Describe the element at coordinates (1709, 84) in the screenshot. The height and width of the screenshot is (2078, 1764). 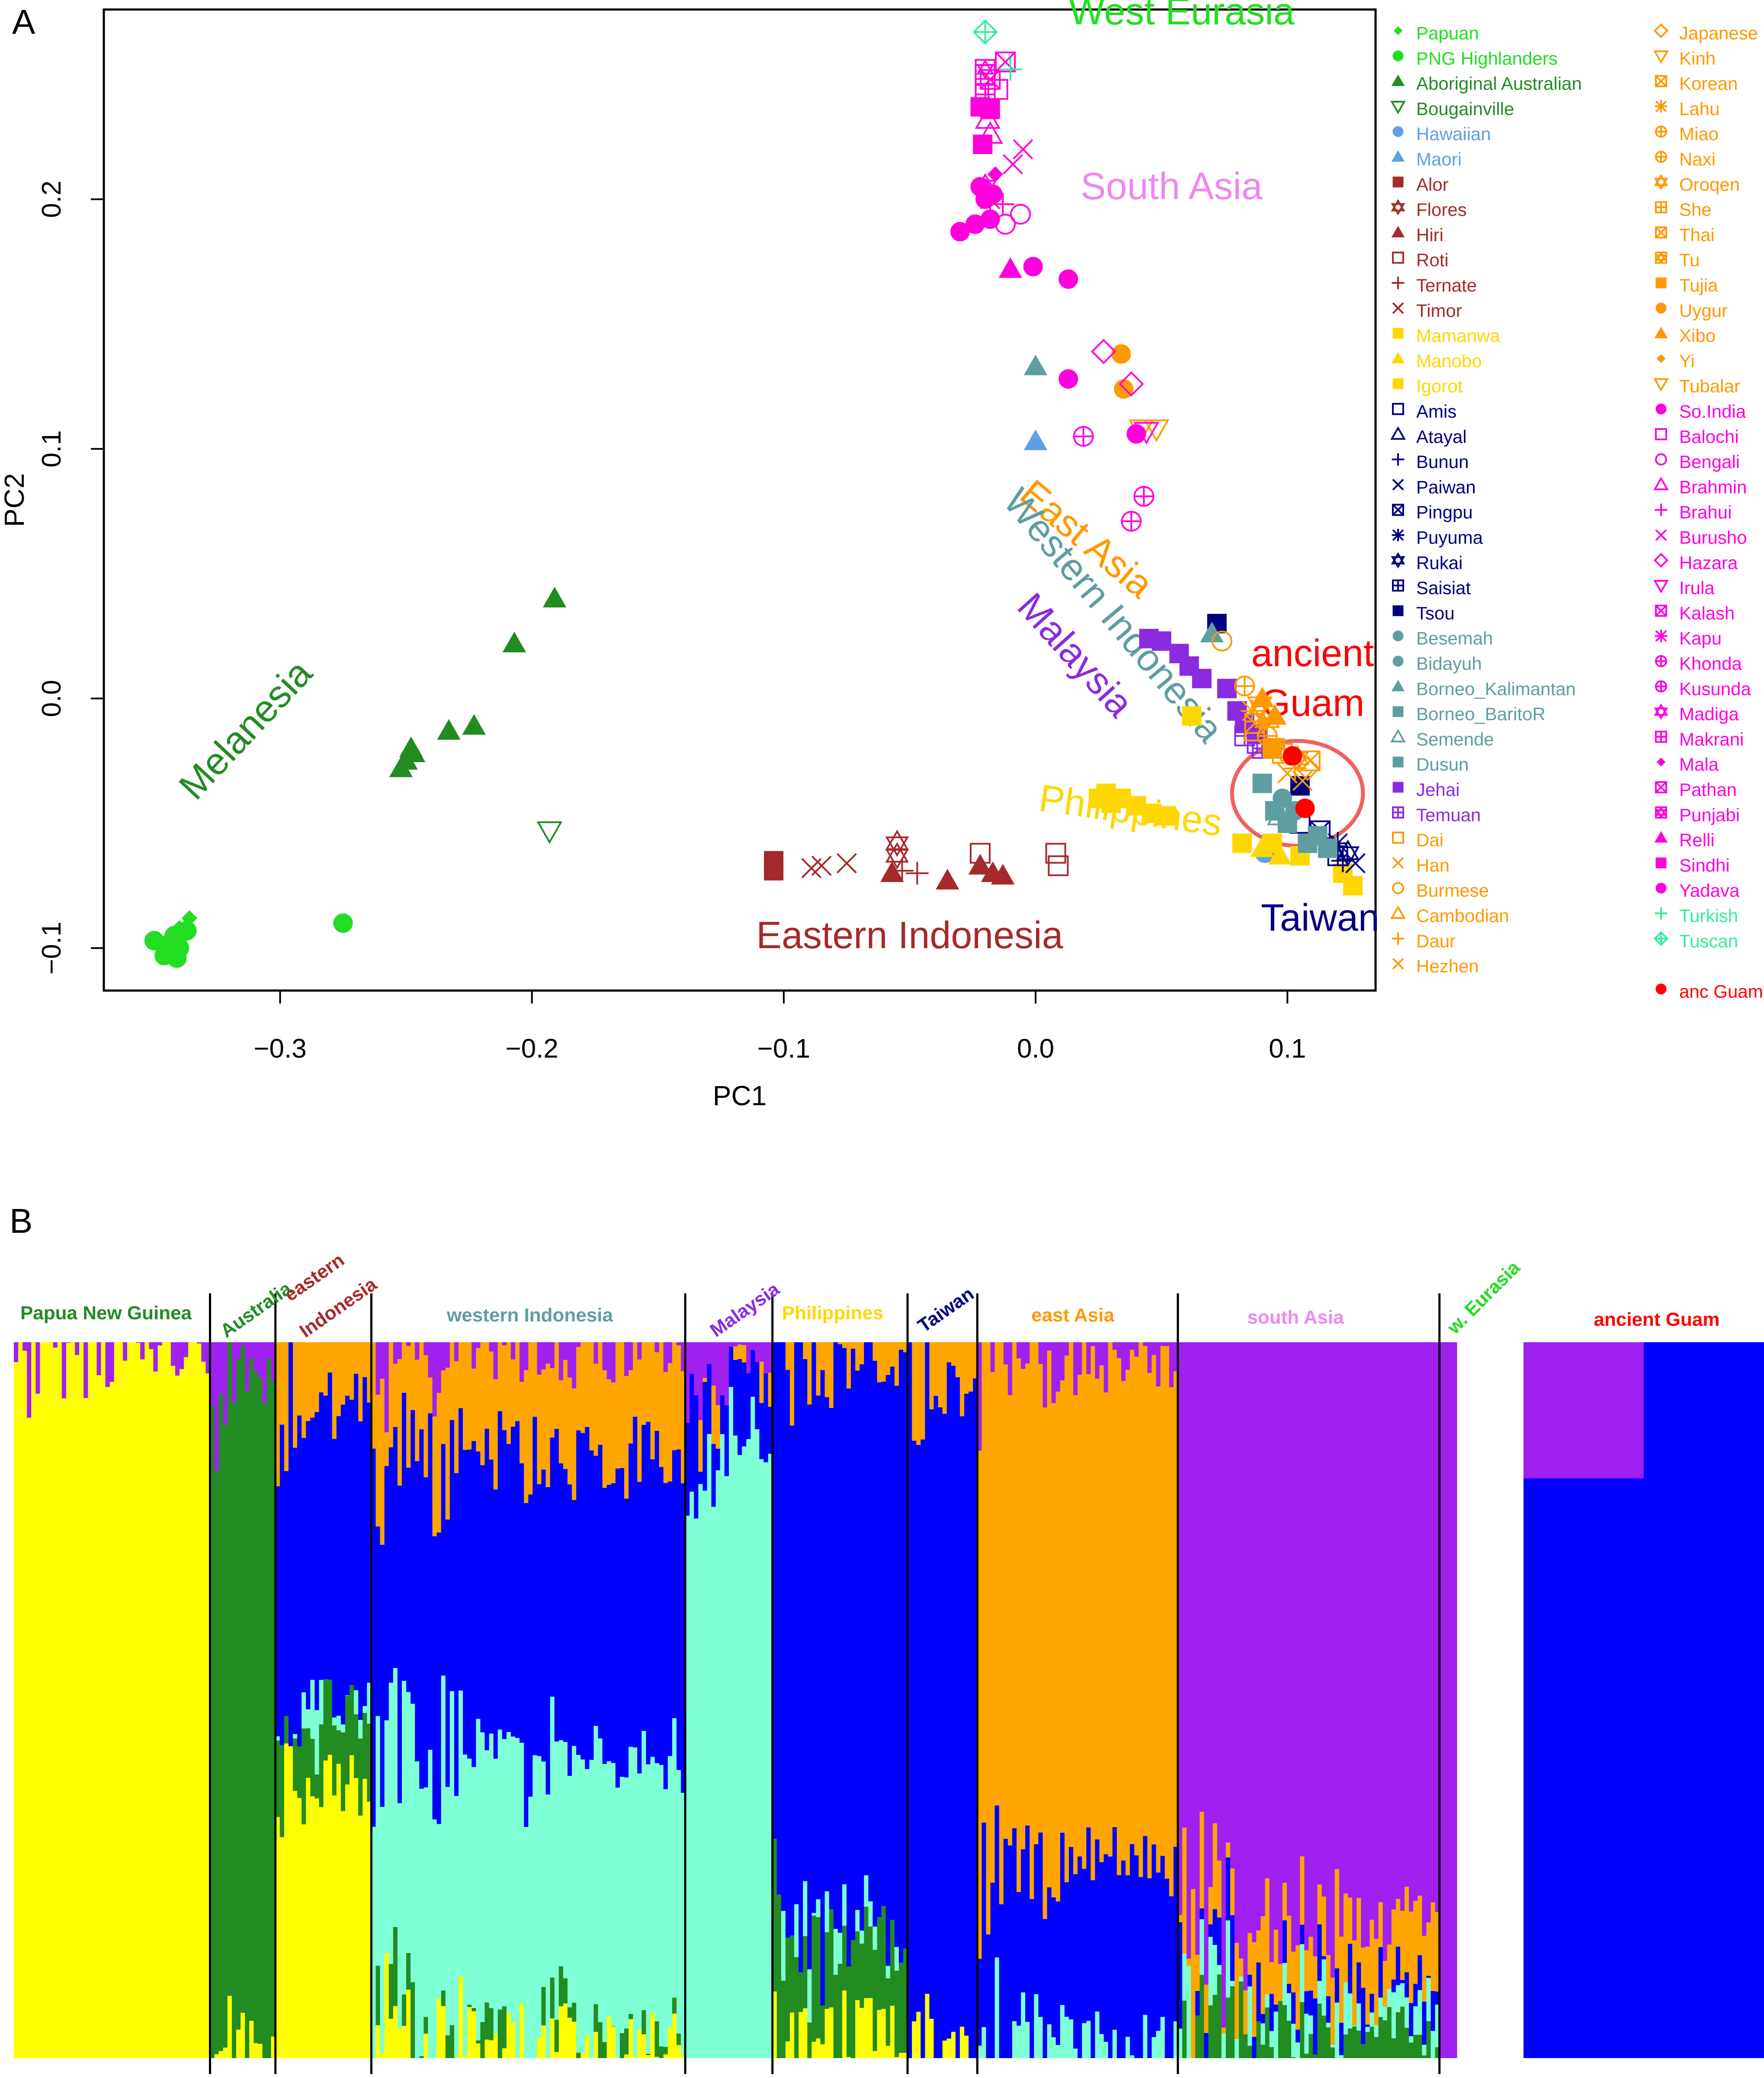
I see `legend-label: Korean` at that location.